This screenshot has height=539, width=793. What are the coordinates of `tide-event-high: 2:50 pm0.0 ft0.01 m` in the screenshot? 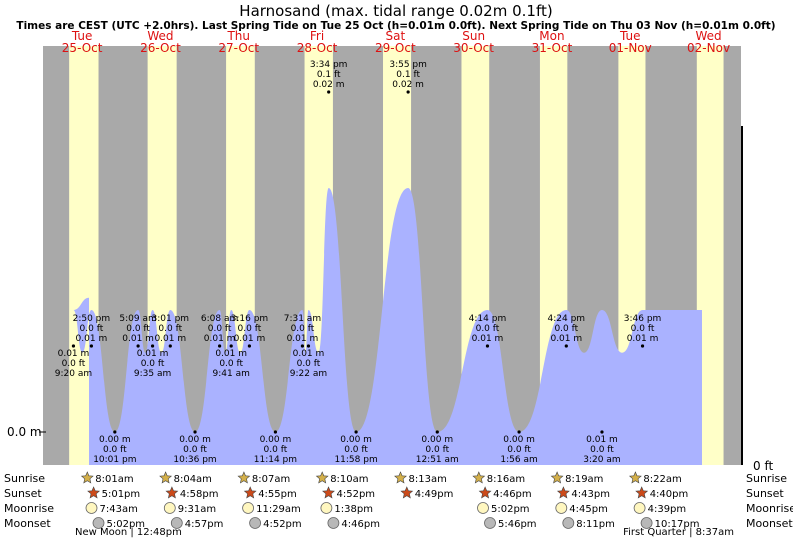 It's located at (91, 331).